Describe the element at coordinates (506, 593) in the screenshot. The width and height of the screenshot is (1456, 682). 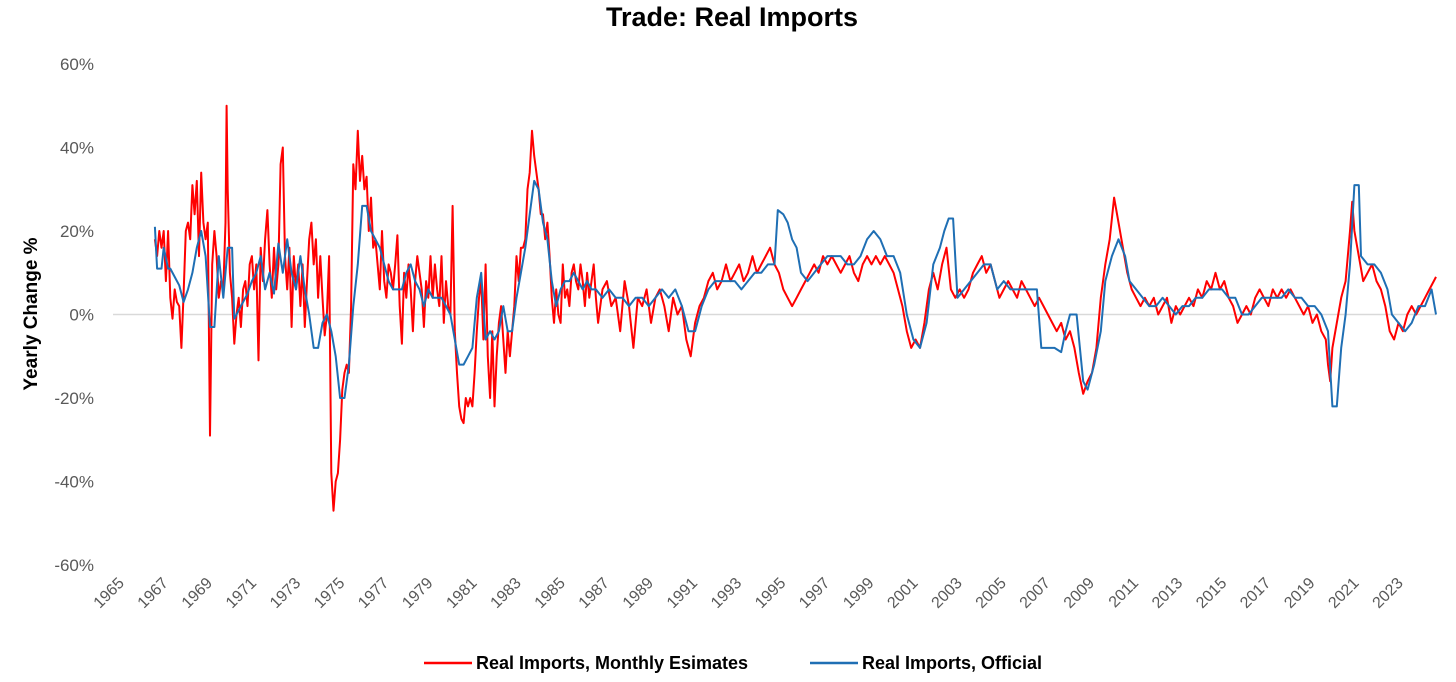
I see `x-tick-label: 1983` at that location.